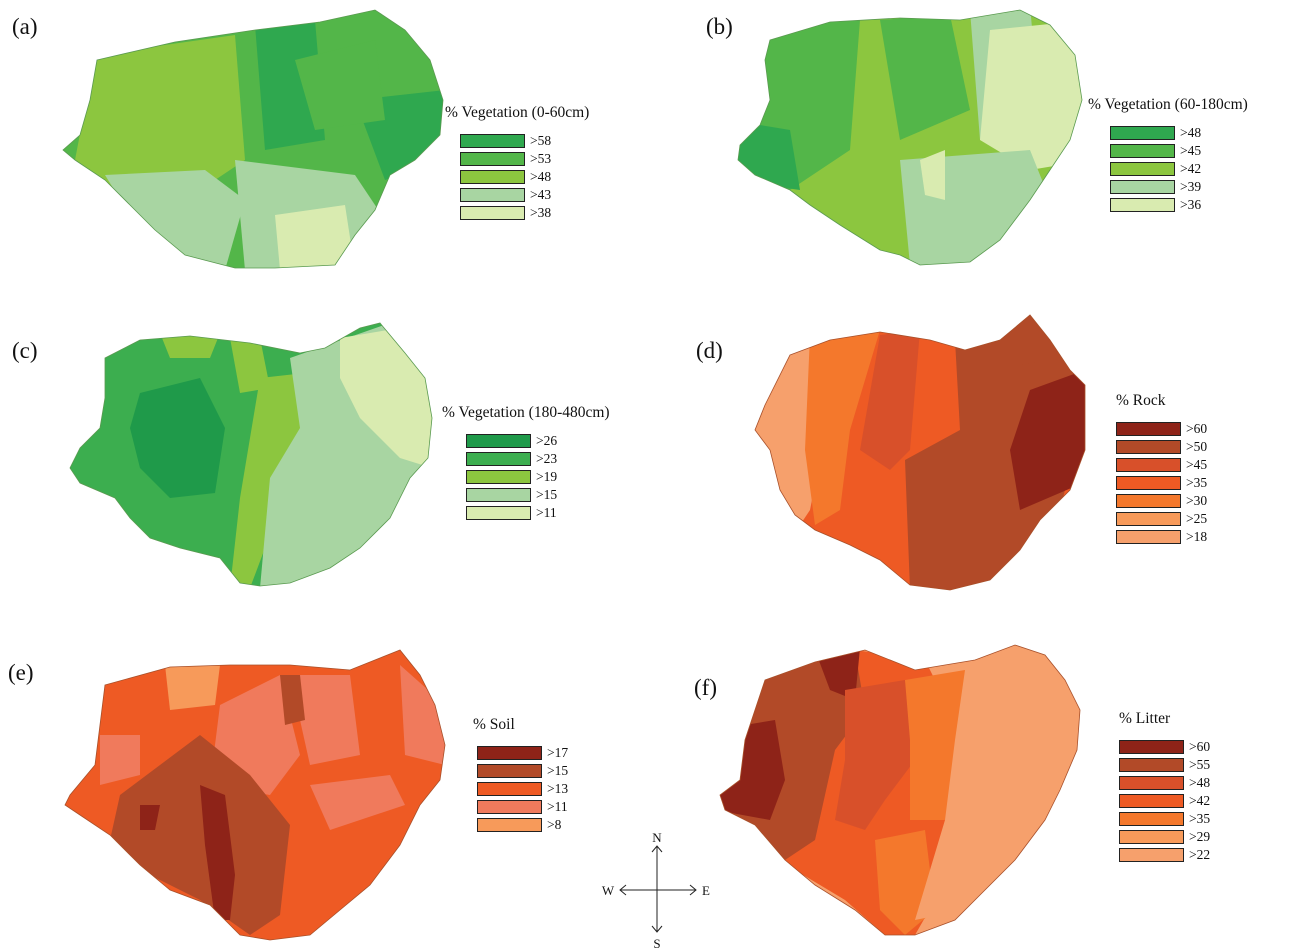  I want to click on legend-f: % Litter >60 >55 >48 >42 >35 >29 >22, so click(1164, 787).